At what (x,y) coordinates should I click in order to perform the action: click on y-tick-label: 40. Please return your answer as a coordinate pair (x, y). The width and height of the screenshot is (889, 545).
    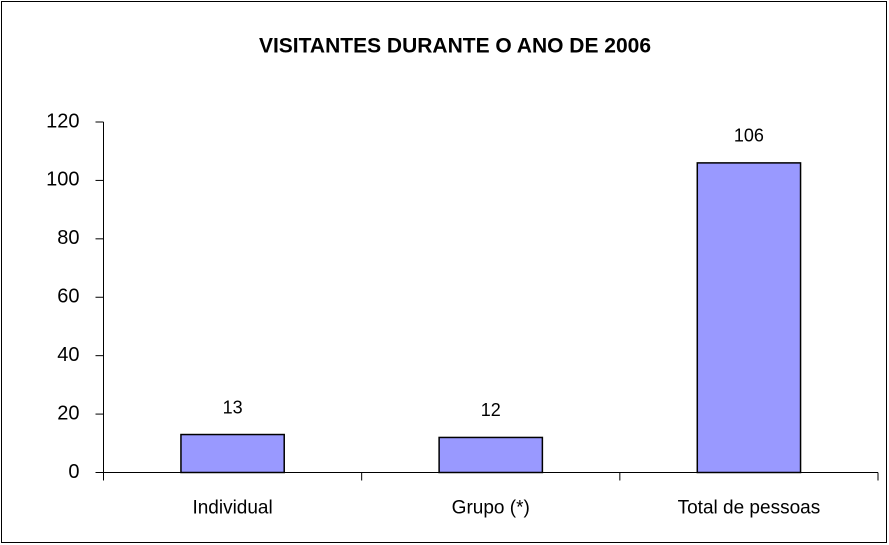
    Looking at the image, I should click on (68, 355).